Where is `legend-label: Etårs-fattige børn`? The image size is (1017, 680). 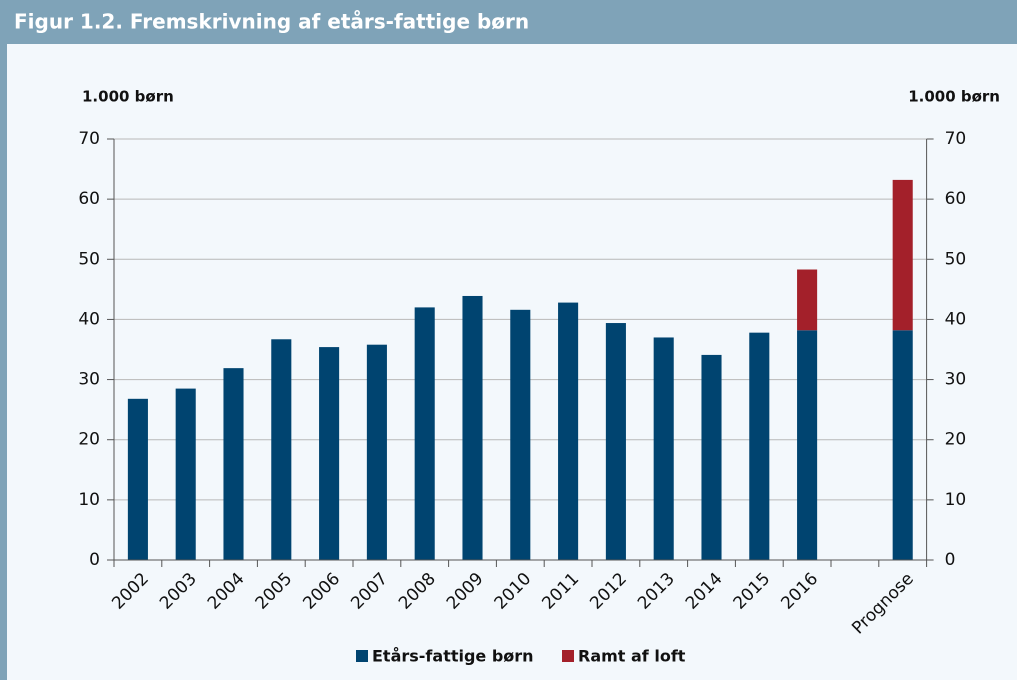 legend-label: Etårs-fattige børn is located at coordinates (453, 656).